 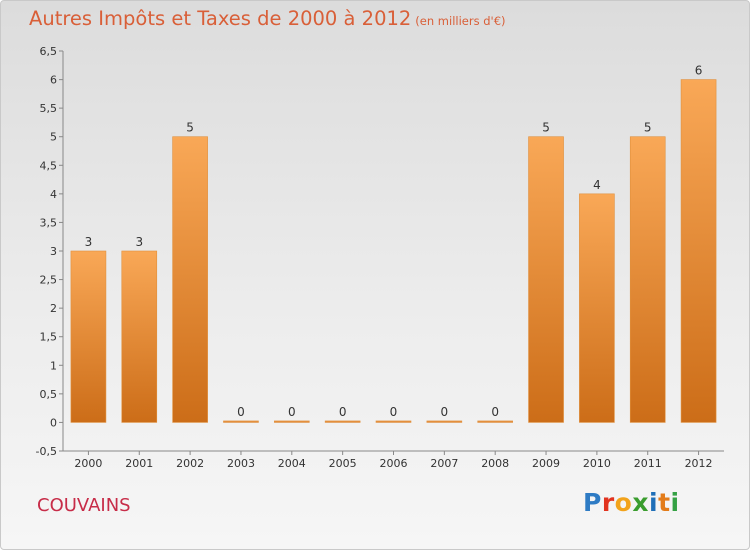 I want to click on value-label-2006: 0, so click(x=394, y=412).